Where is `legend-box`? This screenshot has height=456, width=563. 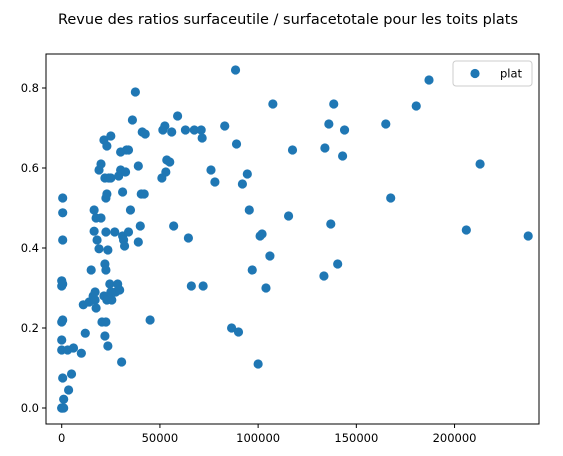 legend-box is located at coordinates (492, 73).